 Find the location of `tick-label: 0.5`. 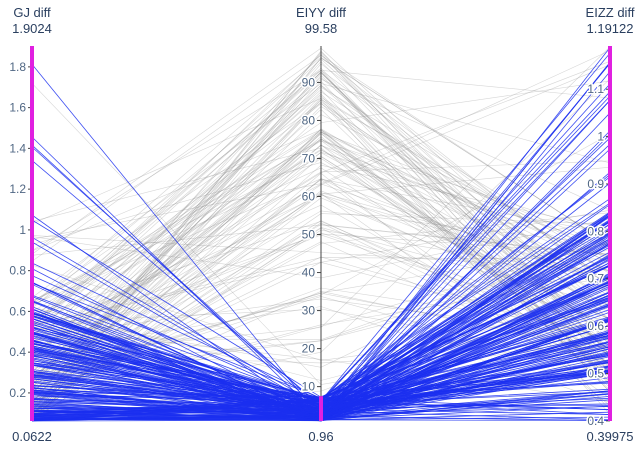

tick-label: 0.5 is located at coordinates (595, 374).